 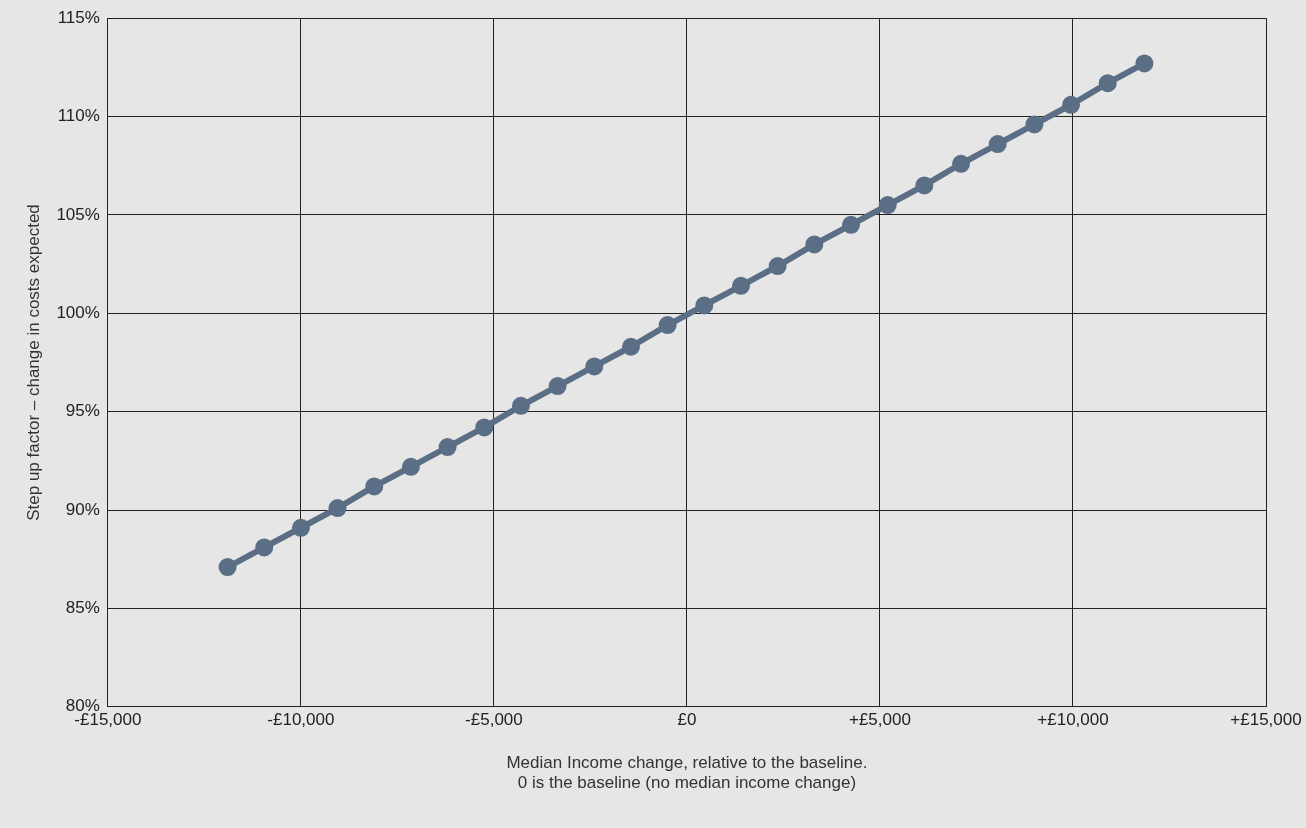 I want to click on y-tick-label: 100%, so click(x=78, y=312).